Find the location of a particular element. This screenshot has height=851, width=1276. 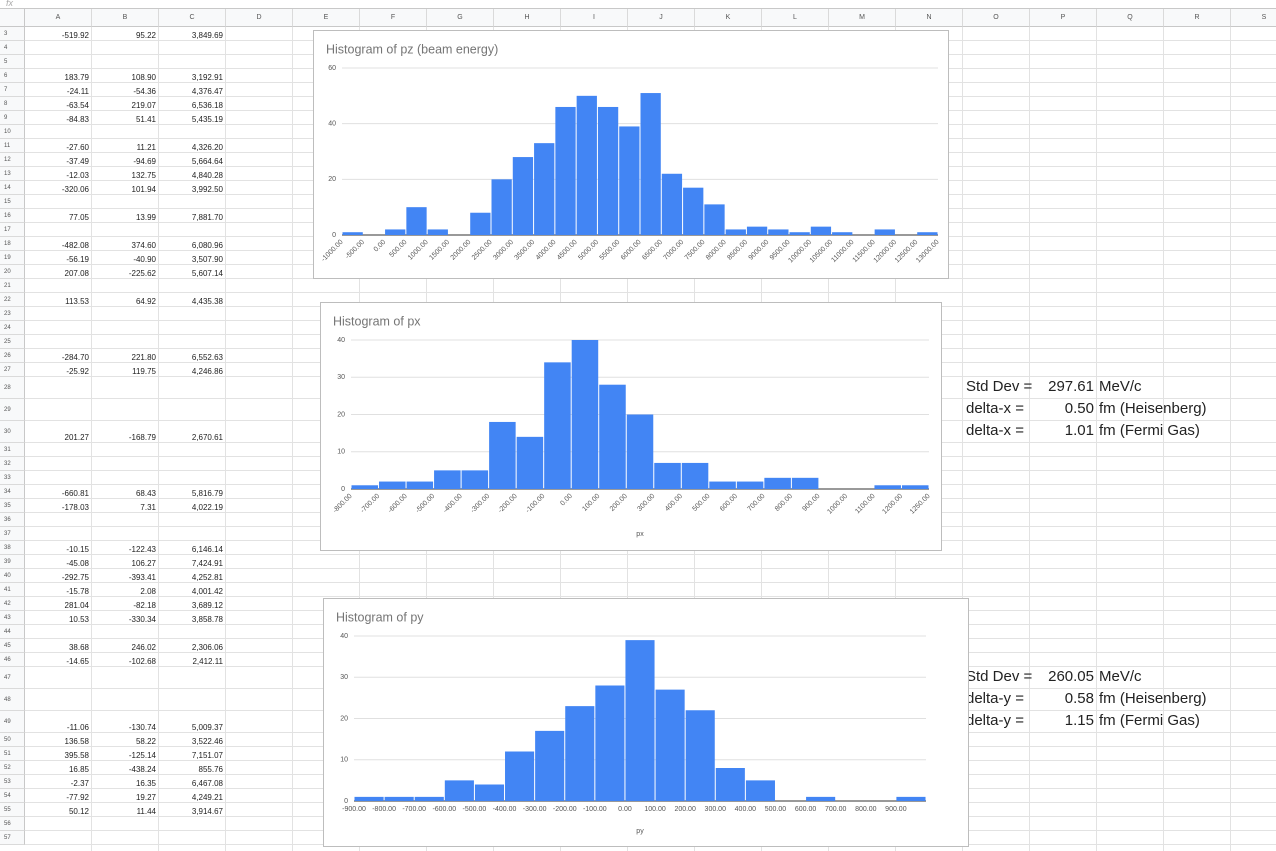

cell: 13.99 is located at coordinates (145, 217).